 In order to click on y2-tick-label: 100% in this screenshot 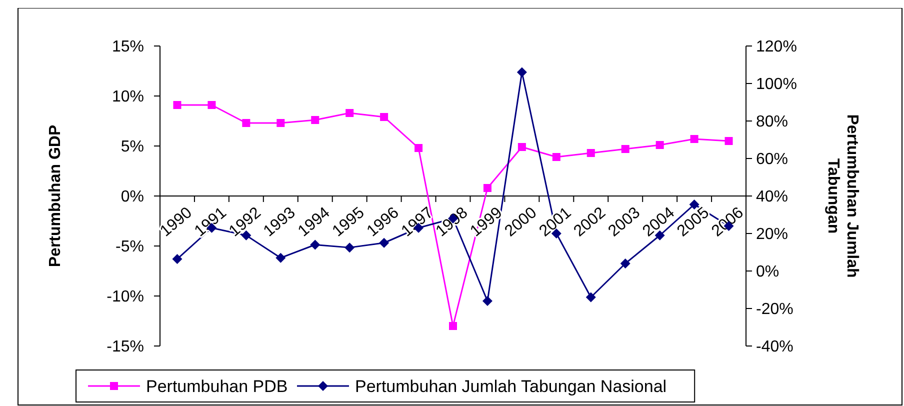, I will do `click(776, 85)`.